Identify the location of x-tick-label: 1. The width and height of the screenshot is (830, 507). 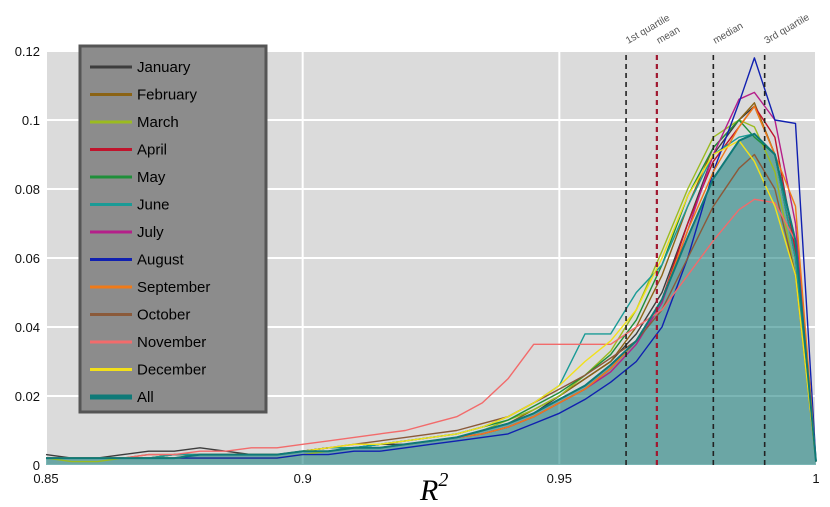
(815, 478).